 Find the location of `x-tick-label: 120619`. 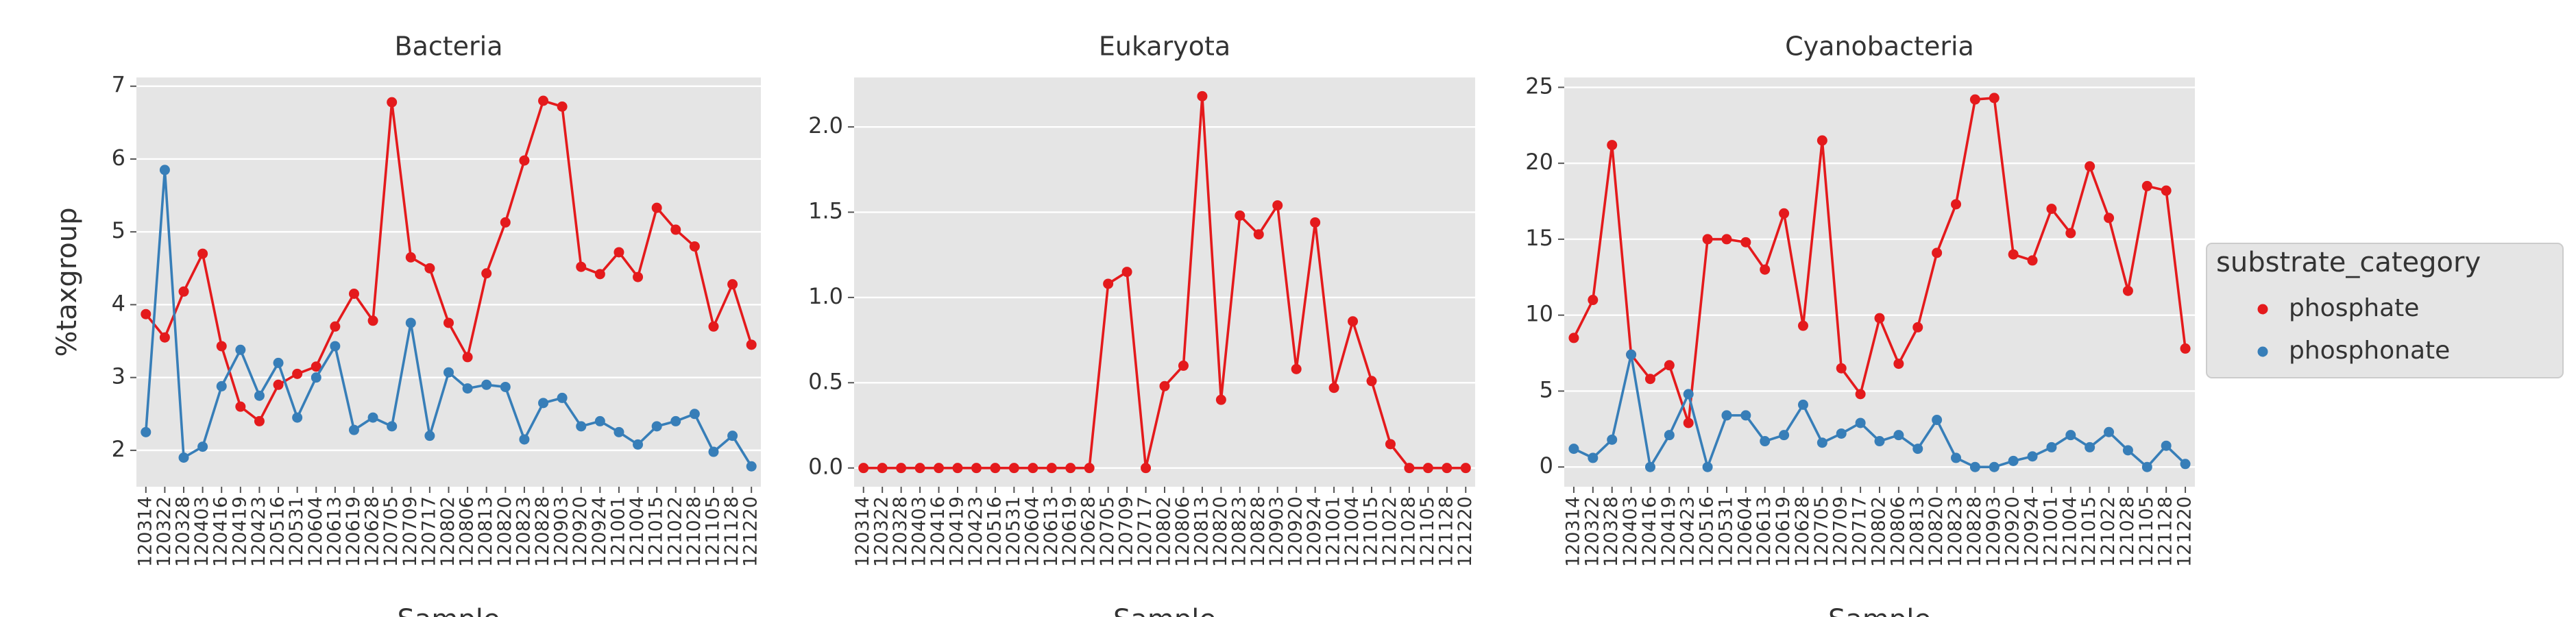

x-tick-label: 120619 is located at coordinates (1783, 532).